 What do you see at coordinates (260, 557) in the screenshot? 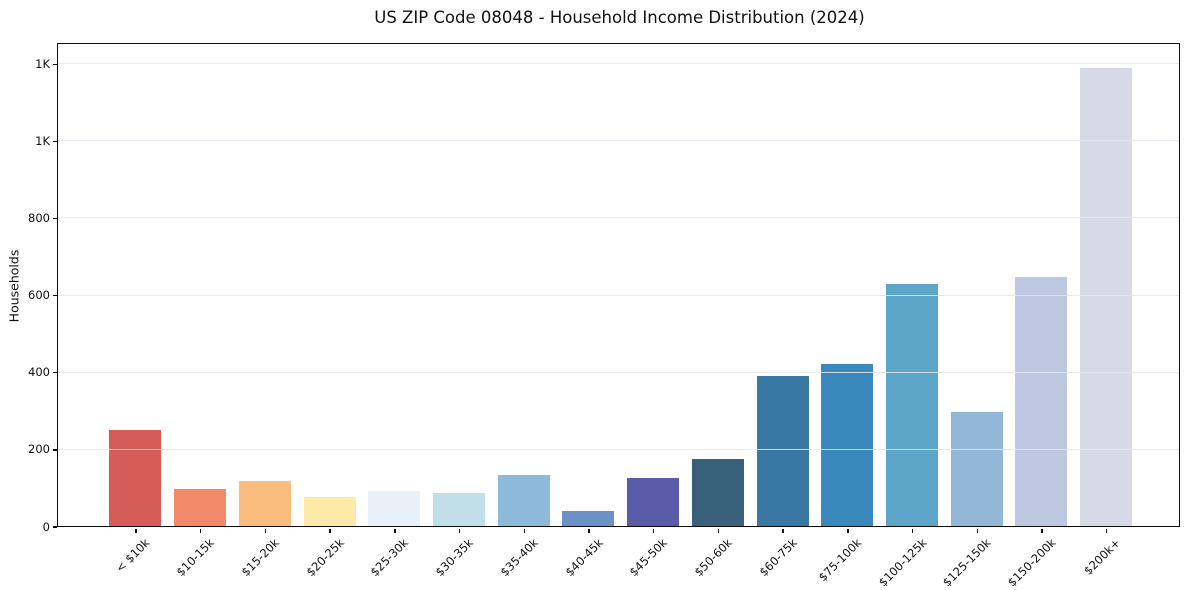
I see `x-tick-label: $15-20k` at bounding box center [260, 557].